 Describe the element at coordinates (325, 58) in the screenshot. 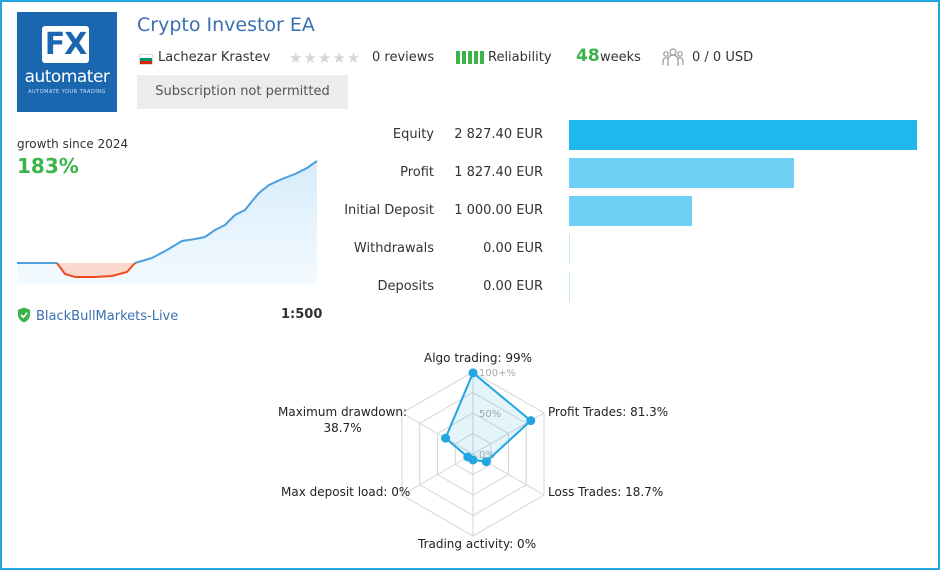

I see `rating-stars-icon: ★★★★★` at that location.